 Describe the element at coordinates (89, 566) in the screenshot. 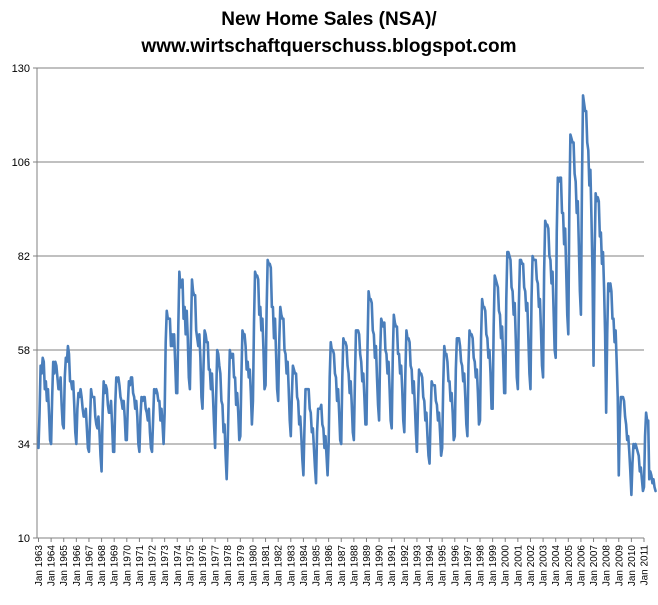

I see `x-tick-label: Jan 1967` at that location.